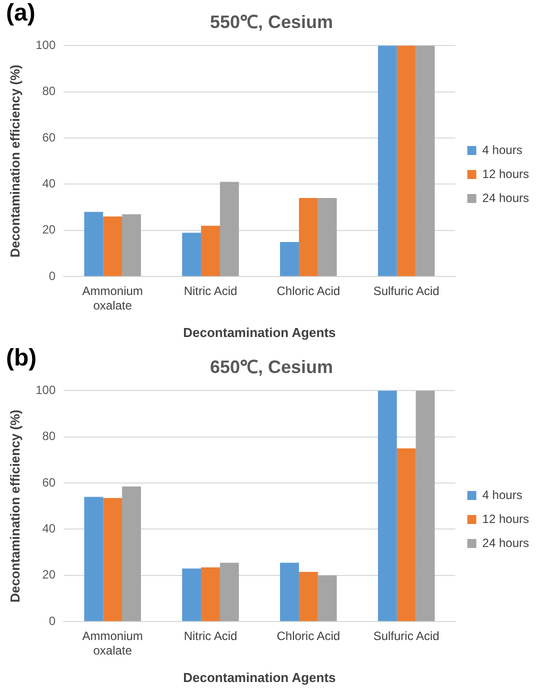 The image size is (545, 699). Describe the element at coordinates (272, 22) in the screenshot. I see `chart-title: 550℃, Cesium` at that location.